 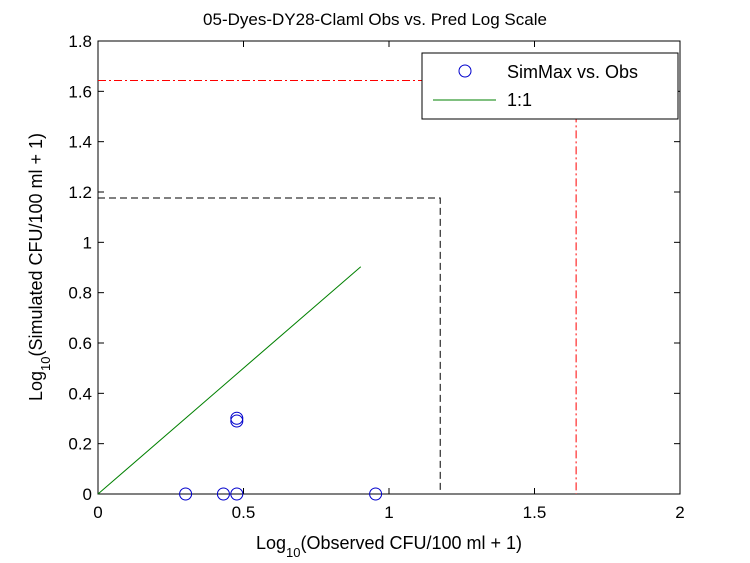 I want to click on y-tick-label: 1.4, so click(x=80, y=142).